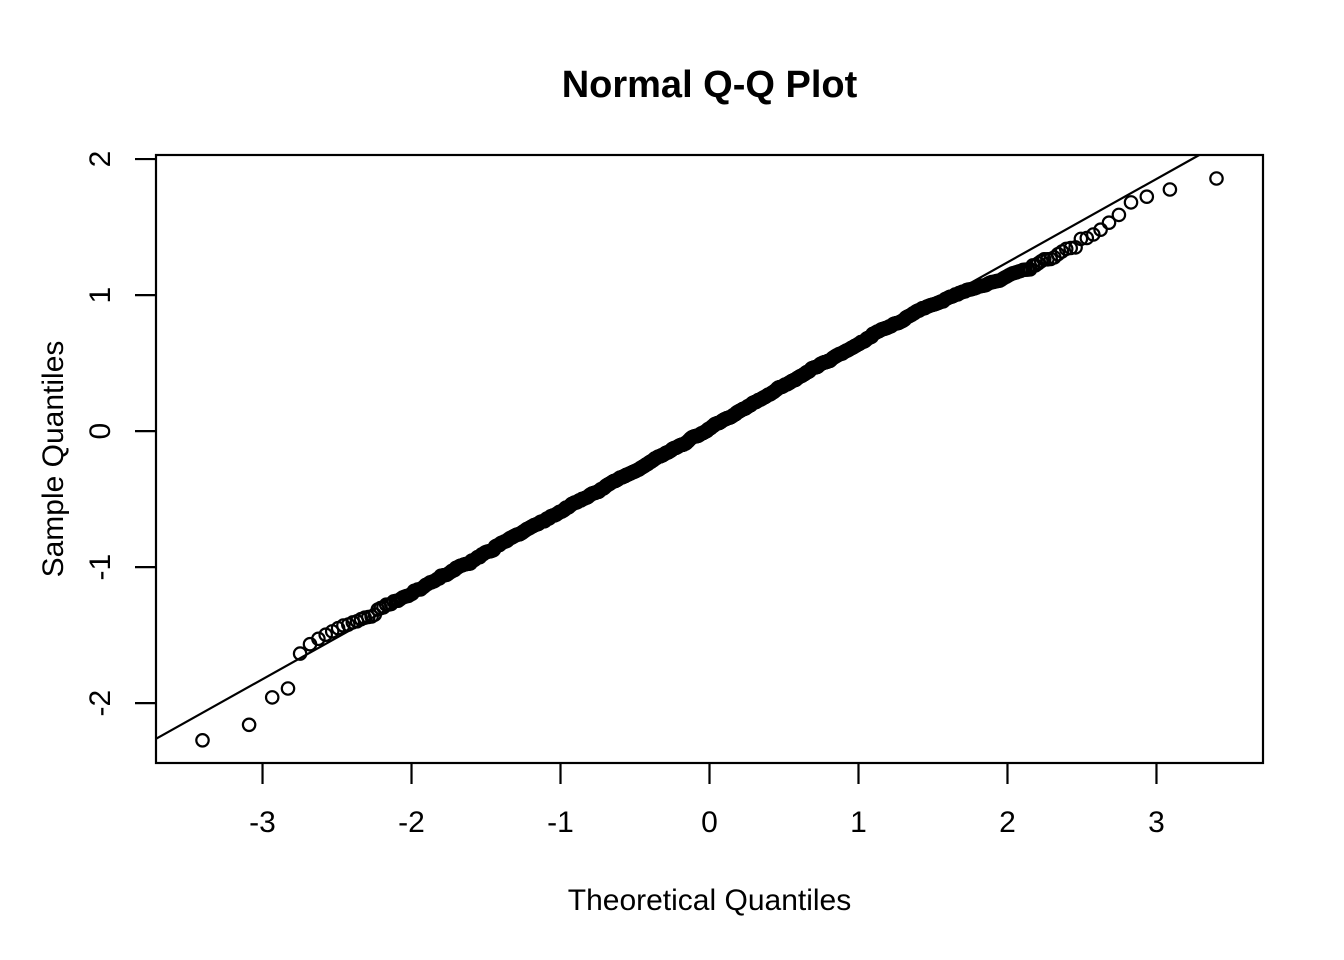 The width and height of the screenshot is (1344, 960). What do you see at coordinates (120, 434) in the screenshot?
I see `y-axis: -2 -1 0 1 2` at bounding box center [120, 434].